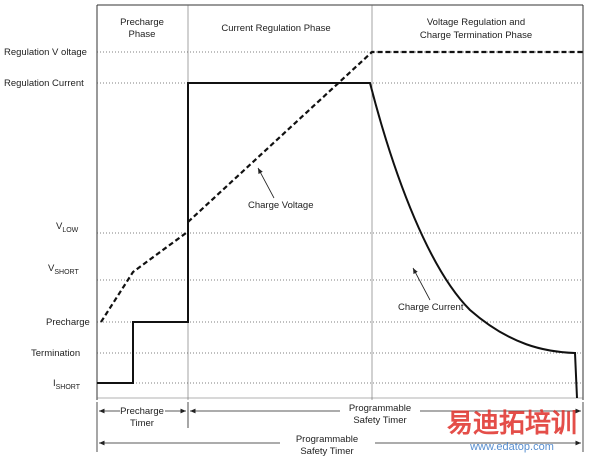 The width and height of the screenshot is (600, 458). I want to click on watermark-url: www.edatop.com, so click(511, 447).